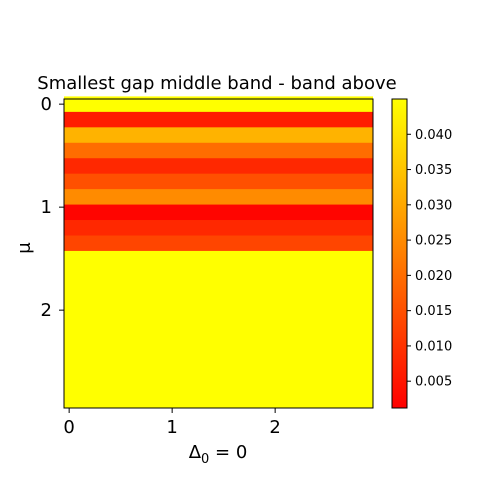  Describe the element at coordinates (433, 135) in the screenshot. I see `colorbar-tick-label: 0.040` at that location.